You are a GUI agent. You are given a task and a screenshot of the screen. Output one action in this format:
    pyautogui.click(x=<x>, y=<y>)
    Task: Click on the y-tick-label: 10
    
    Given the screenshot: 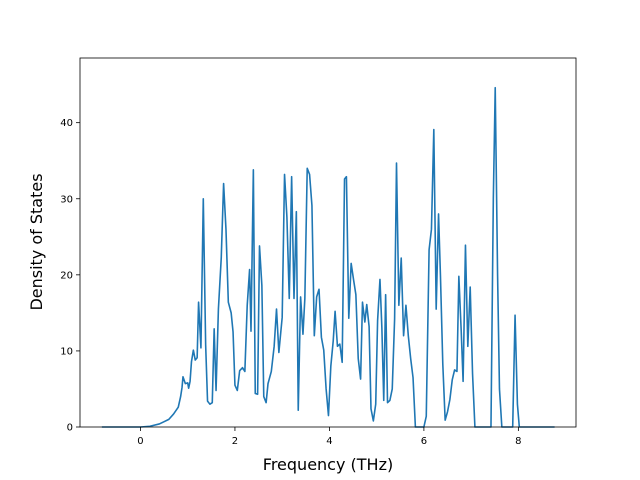 What is the action you would take?
    pyautogui.click(x=66, y=351)
    